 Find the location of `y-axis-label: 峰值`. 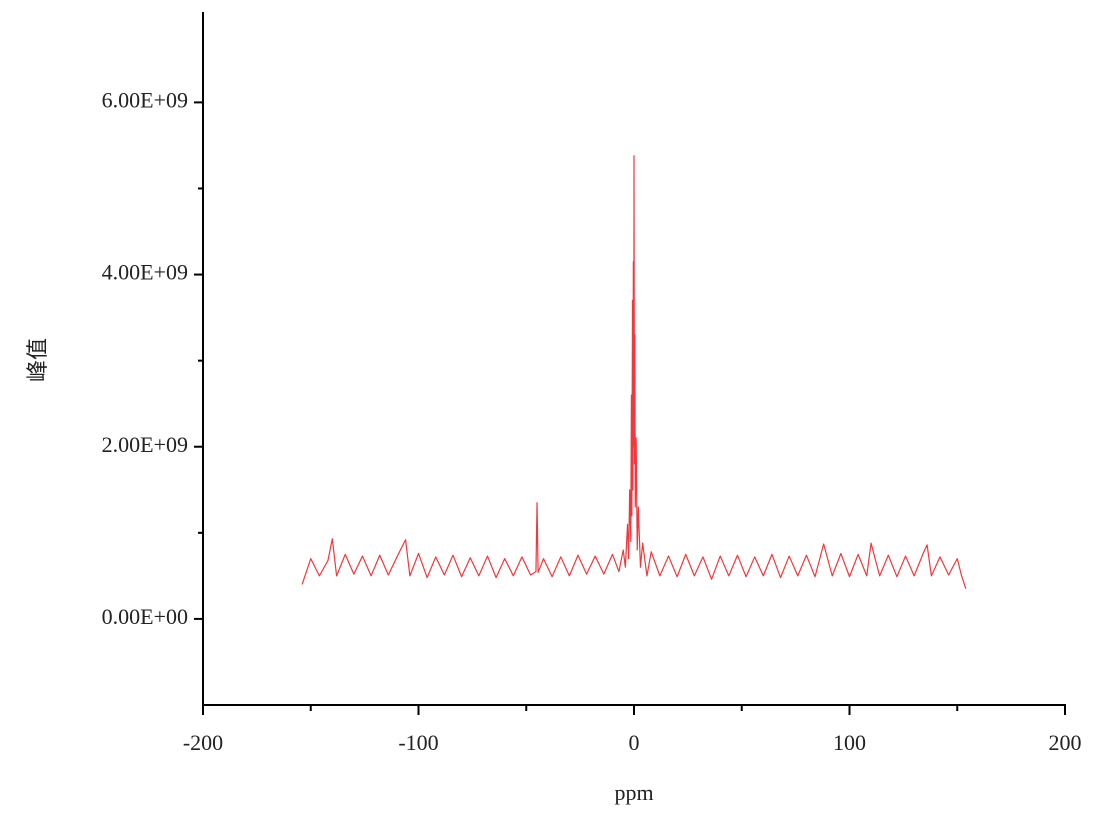

y-axis-label: 峰值 is located at coordinates (37, 360).